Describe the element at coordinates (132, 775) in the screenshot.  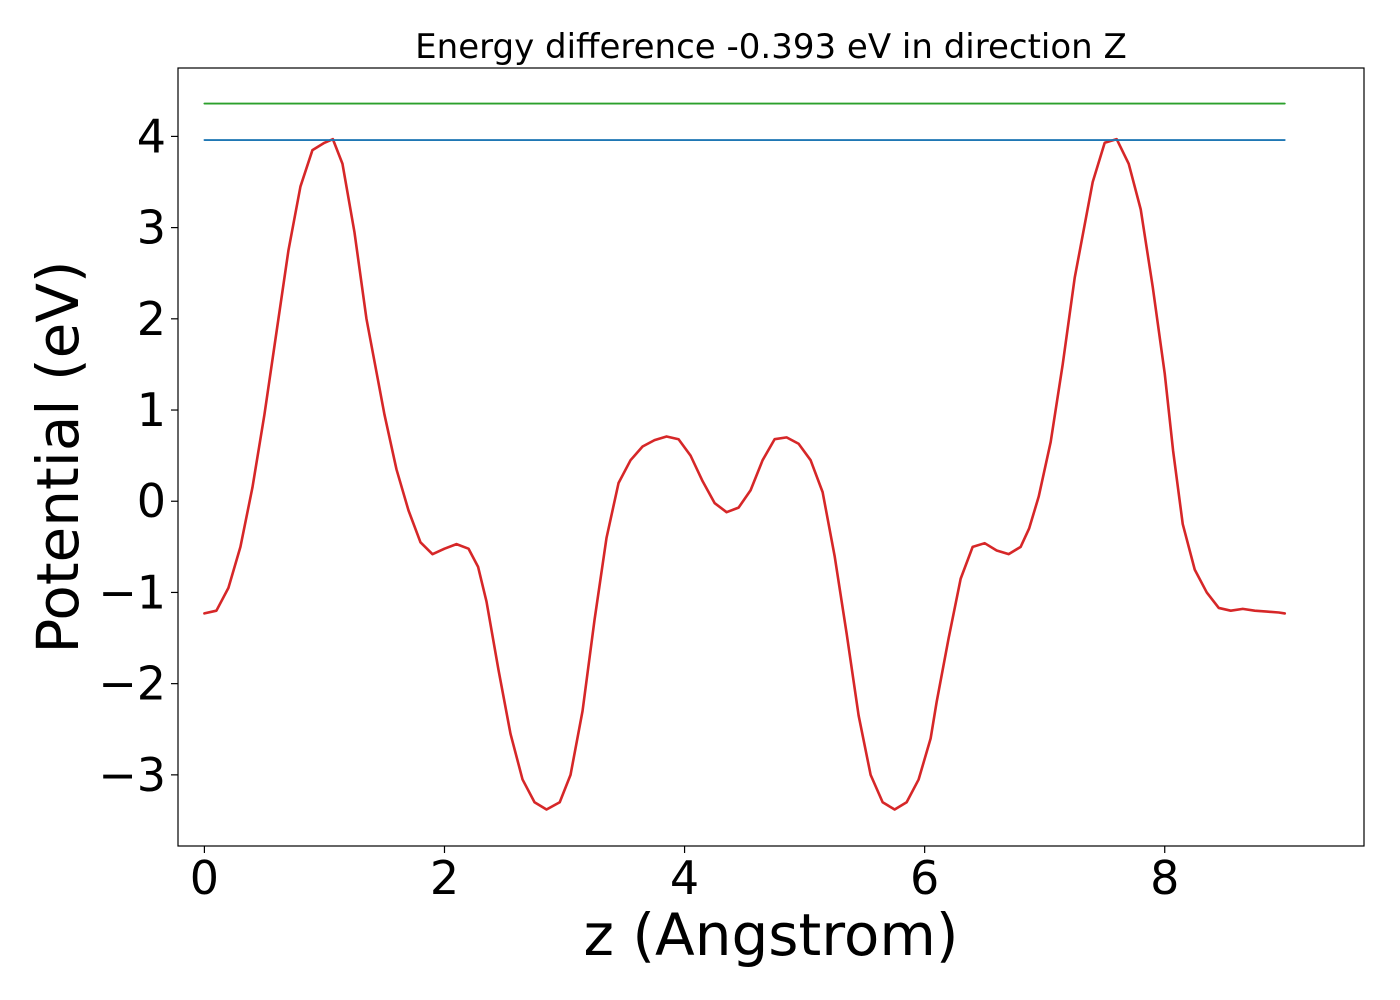
I see `y-tick-label: −3` at that location.